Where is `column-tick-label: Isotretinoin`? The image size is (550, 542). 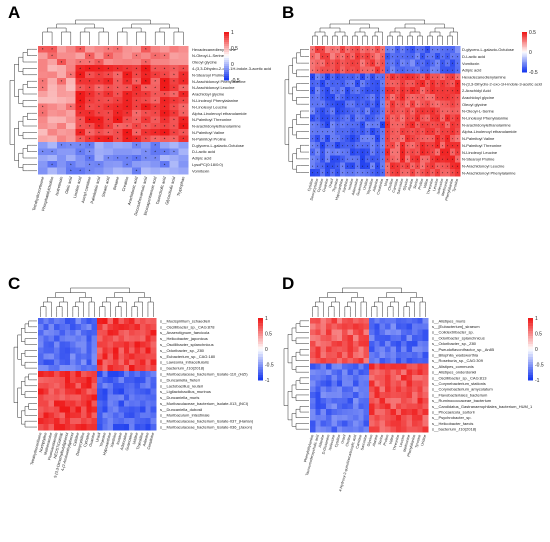
column-tick-label: Isotretinoin is located at coordinates (59, 186).